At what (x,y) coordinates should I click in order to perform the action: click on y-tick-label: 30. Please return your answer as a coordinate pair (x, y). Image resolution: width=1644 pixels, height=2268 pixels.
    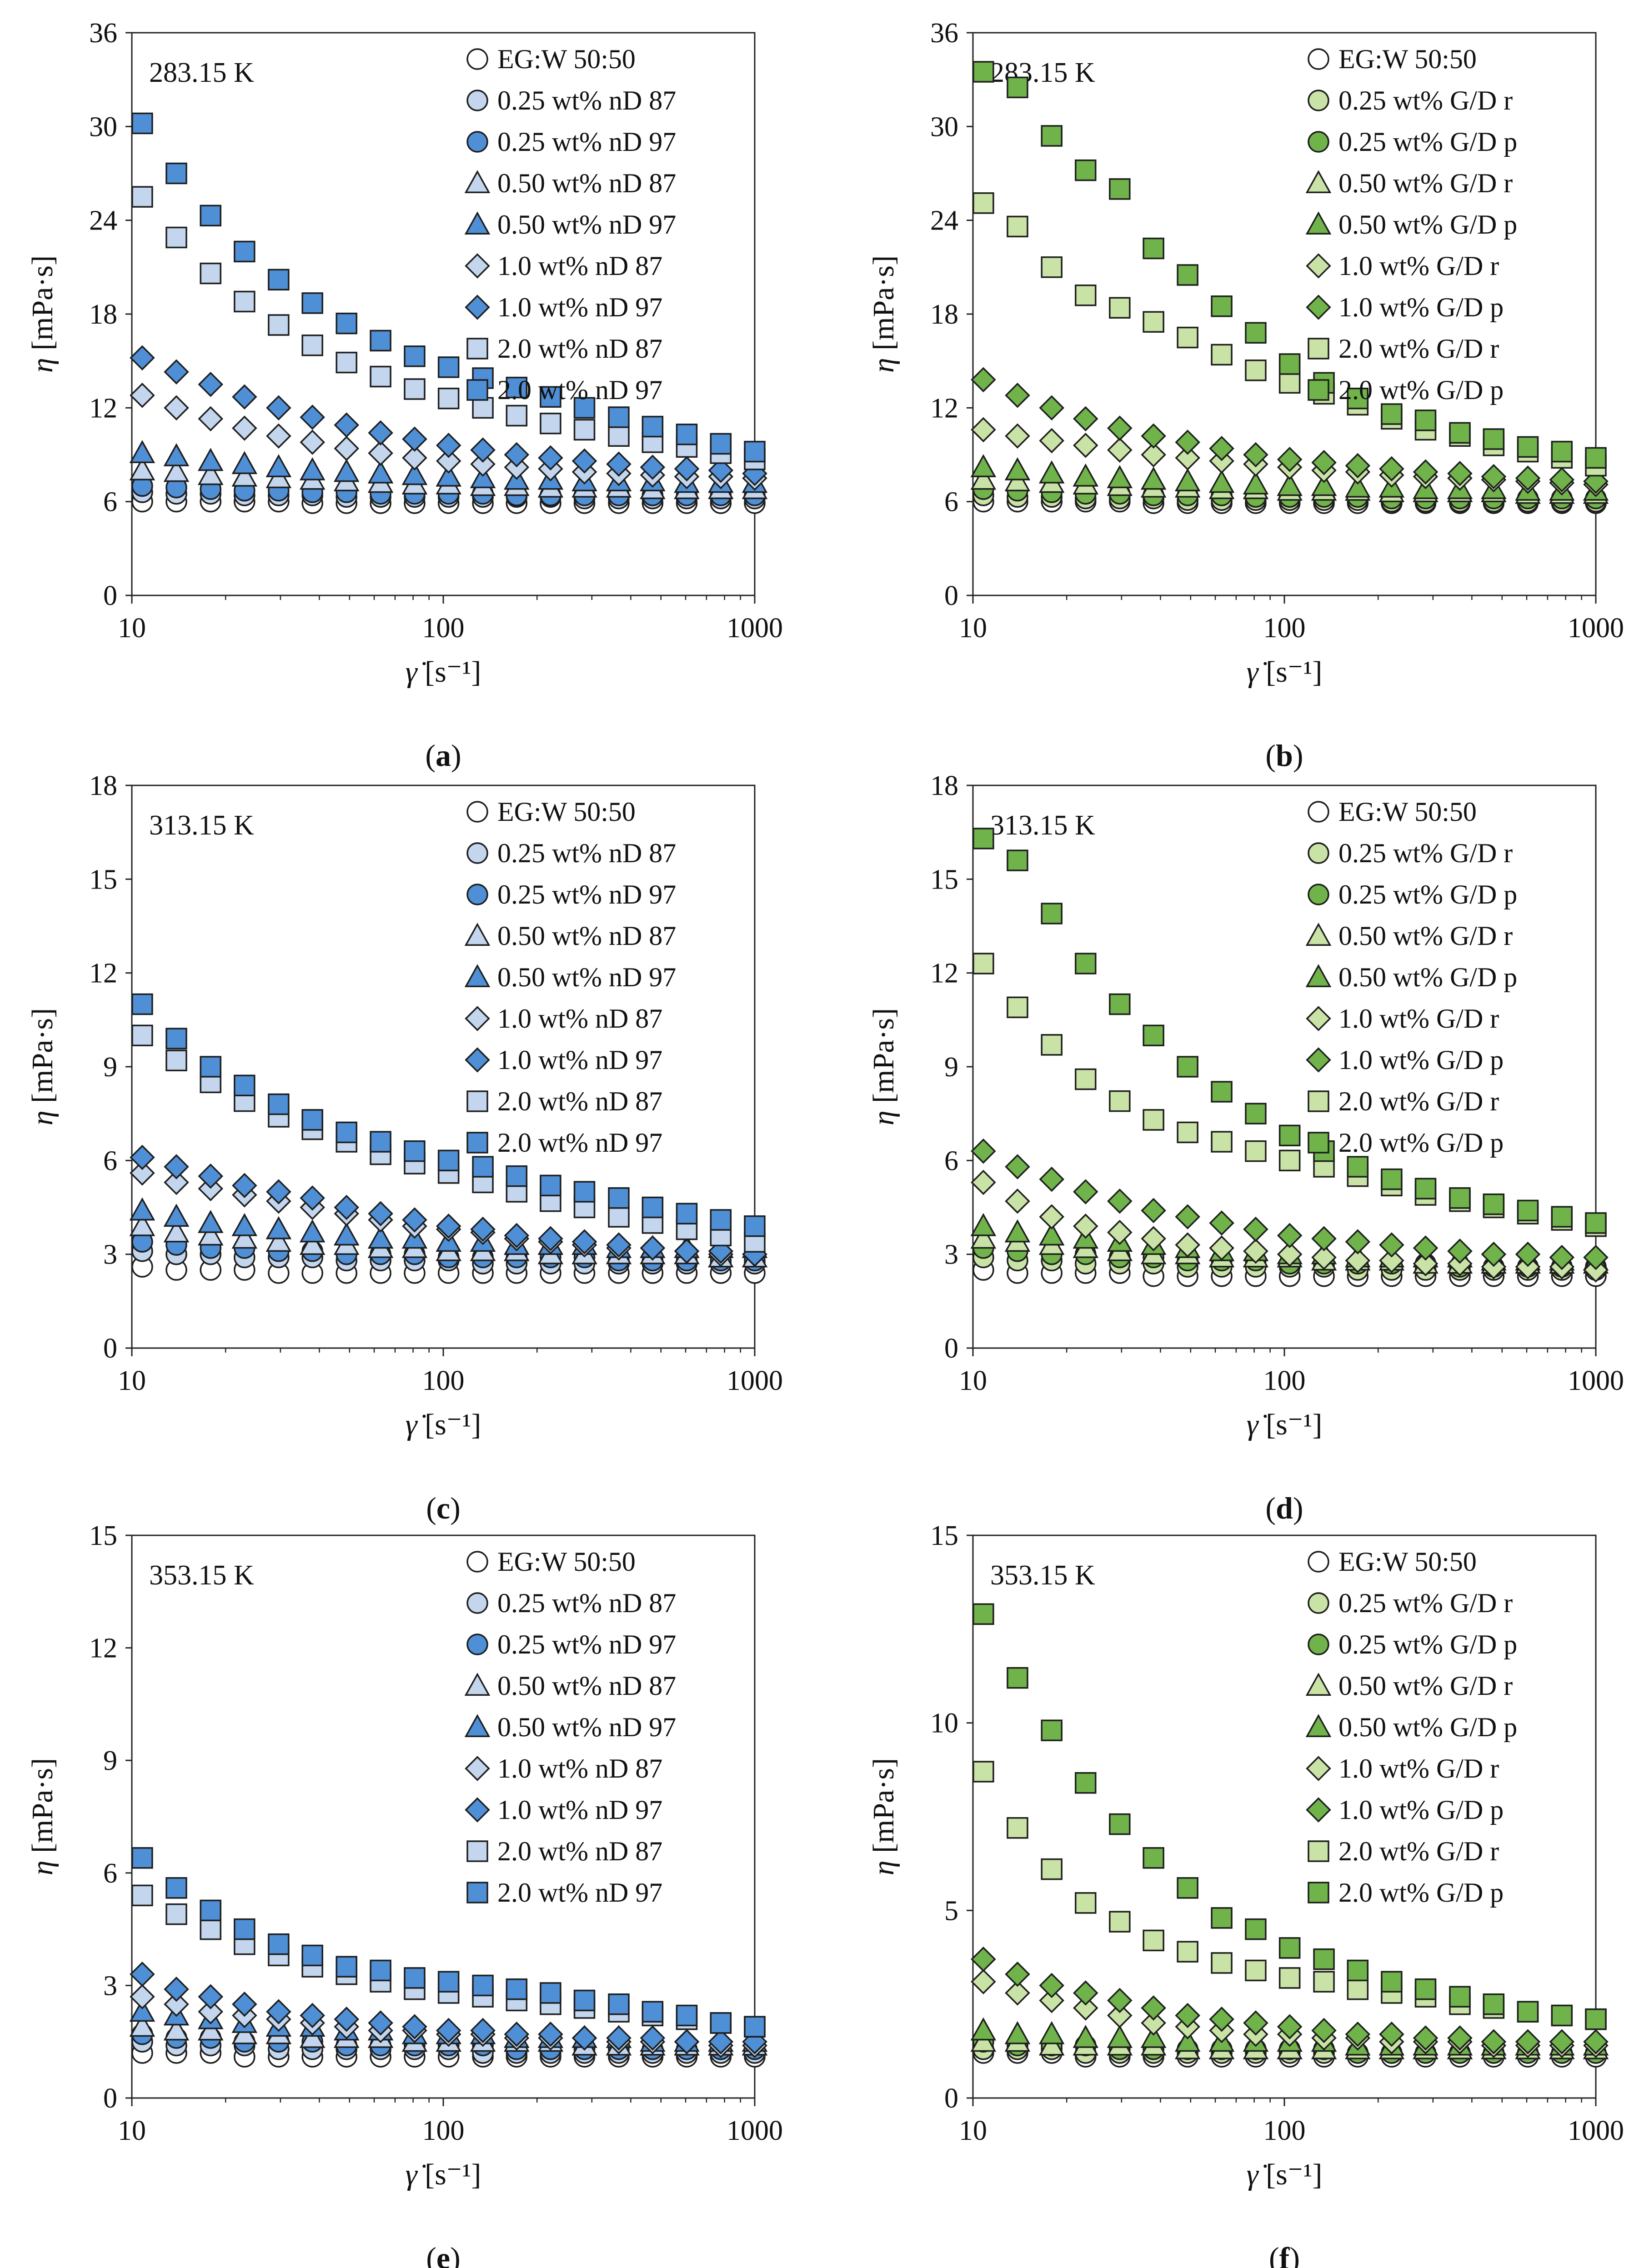
    Looking at the image, I should click on (944, 126).